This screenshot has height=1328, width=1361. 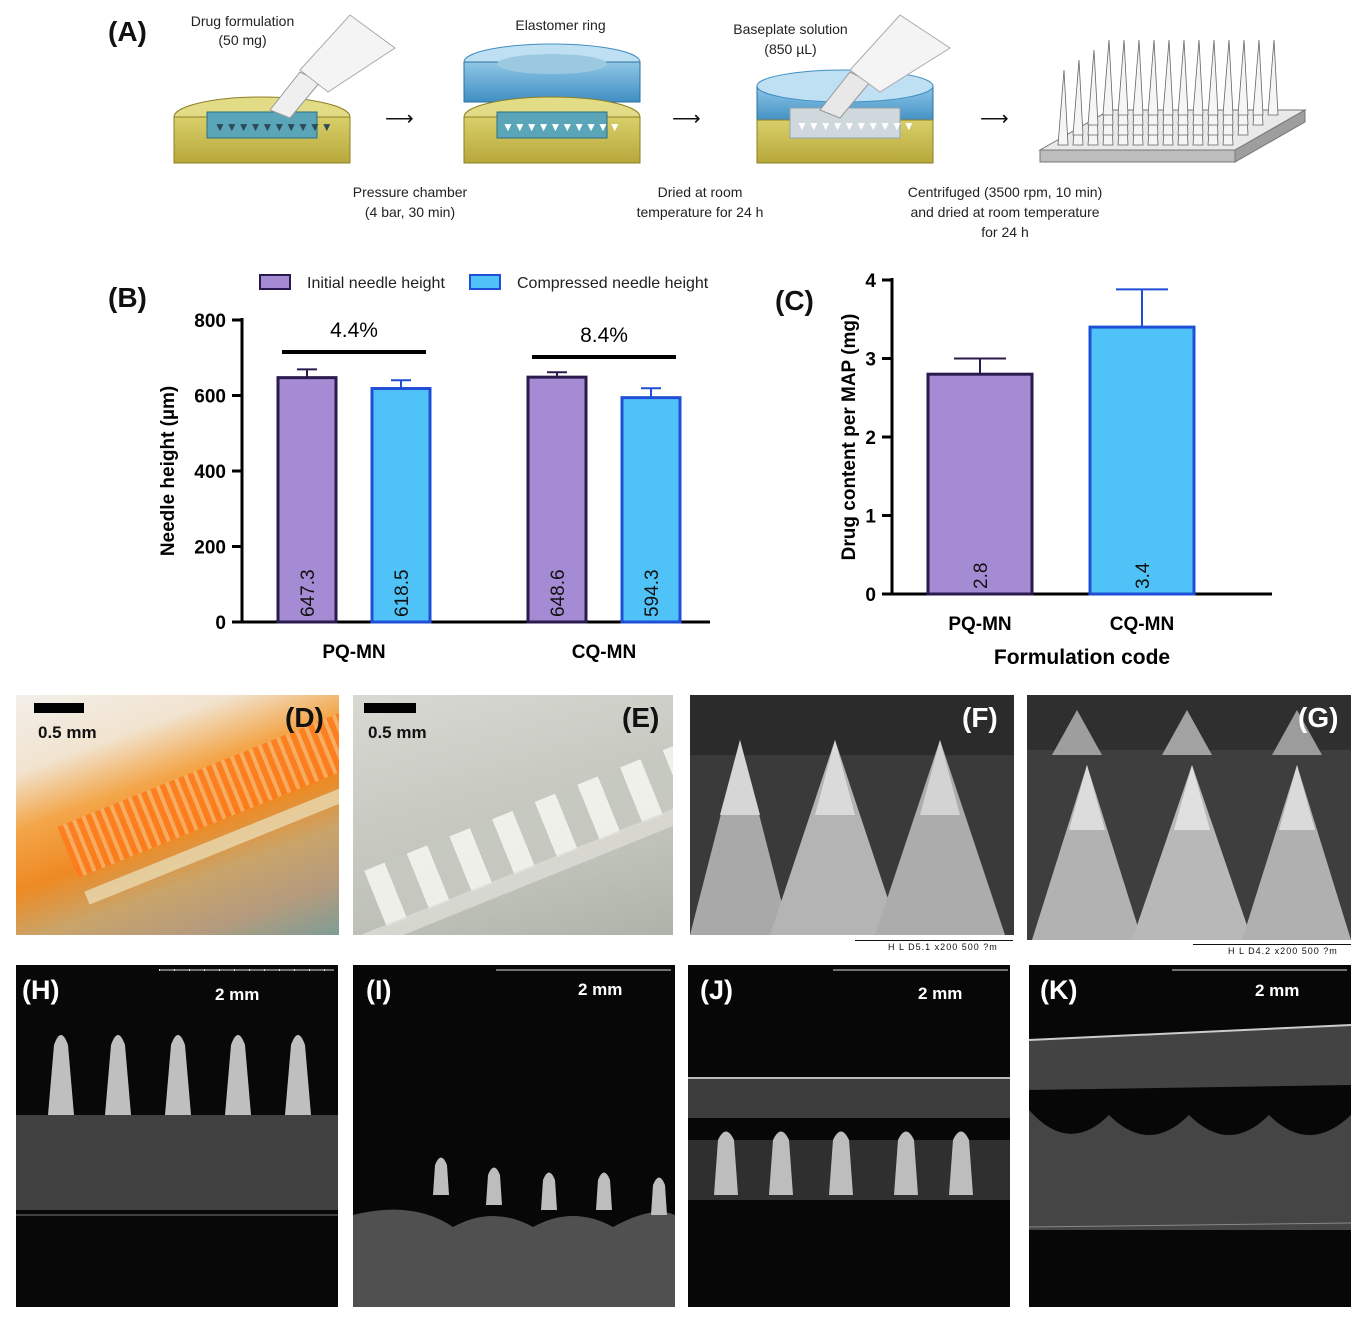 What do you see at coordinates (849, 437) in the screenshot?
I see `y-axis-title: Drug content per MAP (mg)` at bounding box center [849, 437].